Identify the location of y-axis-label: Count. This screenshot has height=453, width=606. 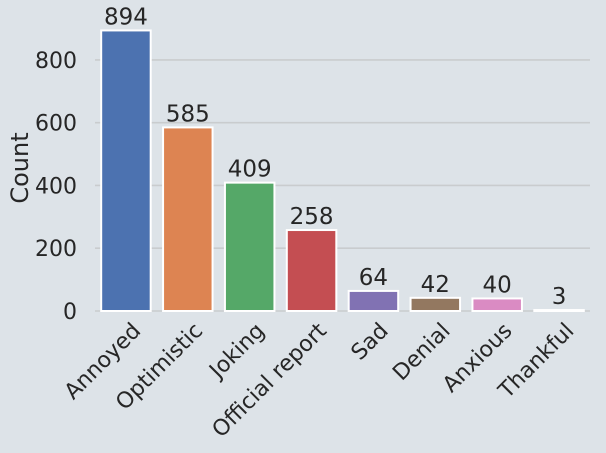
(20, 167).